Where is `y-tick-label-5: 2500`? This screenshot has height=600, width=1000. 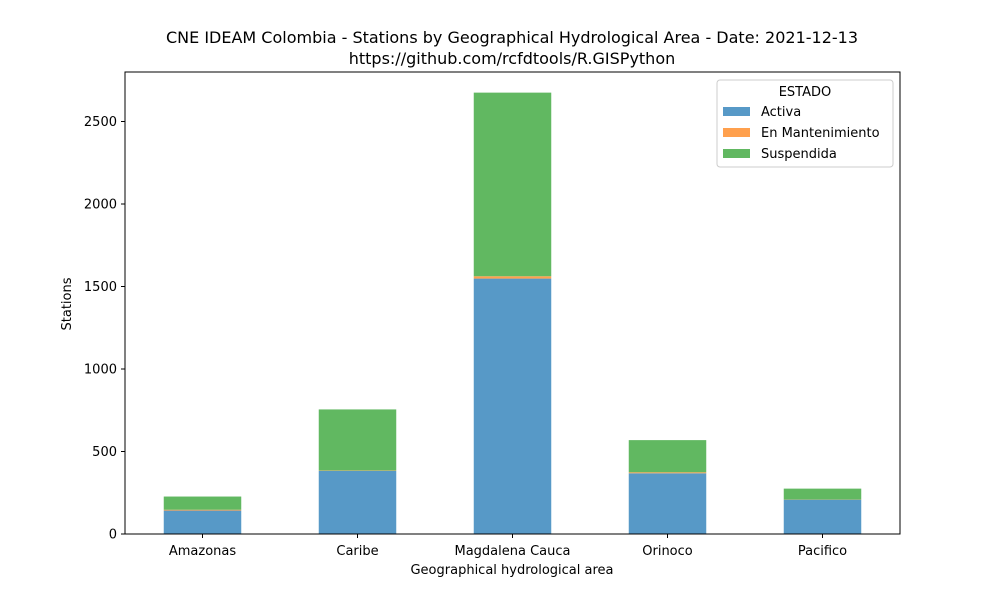 y-tick-label-5: 2500 is located at coordinates (100, 122).